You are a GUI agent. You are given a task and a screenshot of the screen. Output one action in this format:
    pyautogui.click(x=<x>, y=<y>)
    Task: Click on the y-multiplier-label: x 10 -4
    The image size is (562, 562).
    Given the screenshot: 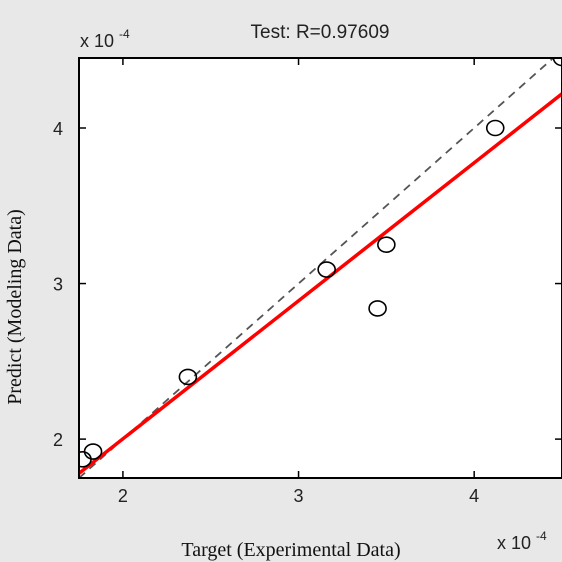 What is the action you would take?
    pyautogui.click(x=105, y=39)
    